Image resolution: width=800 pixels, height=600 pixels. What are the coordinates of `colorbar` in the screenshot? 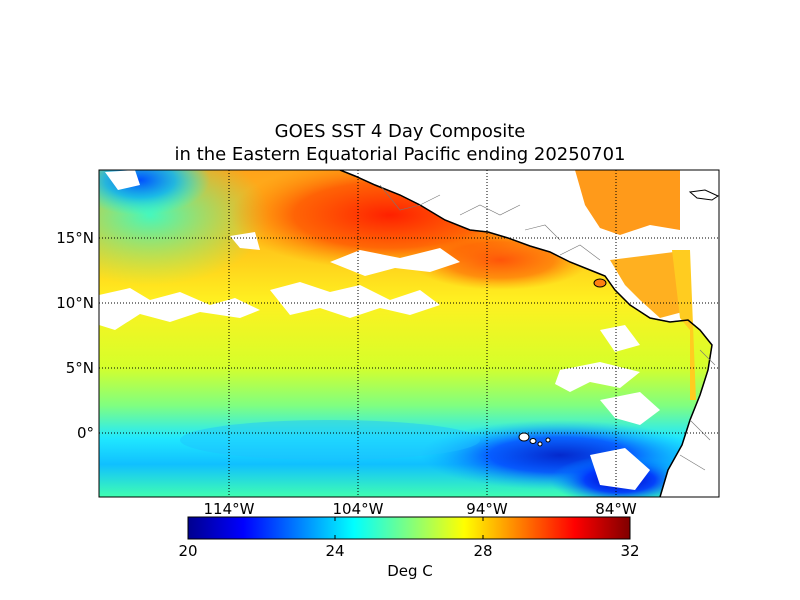 It's located at (409, 528).